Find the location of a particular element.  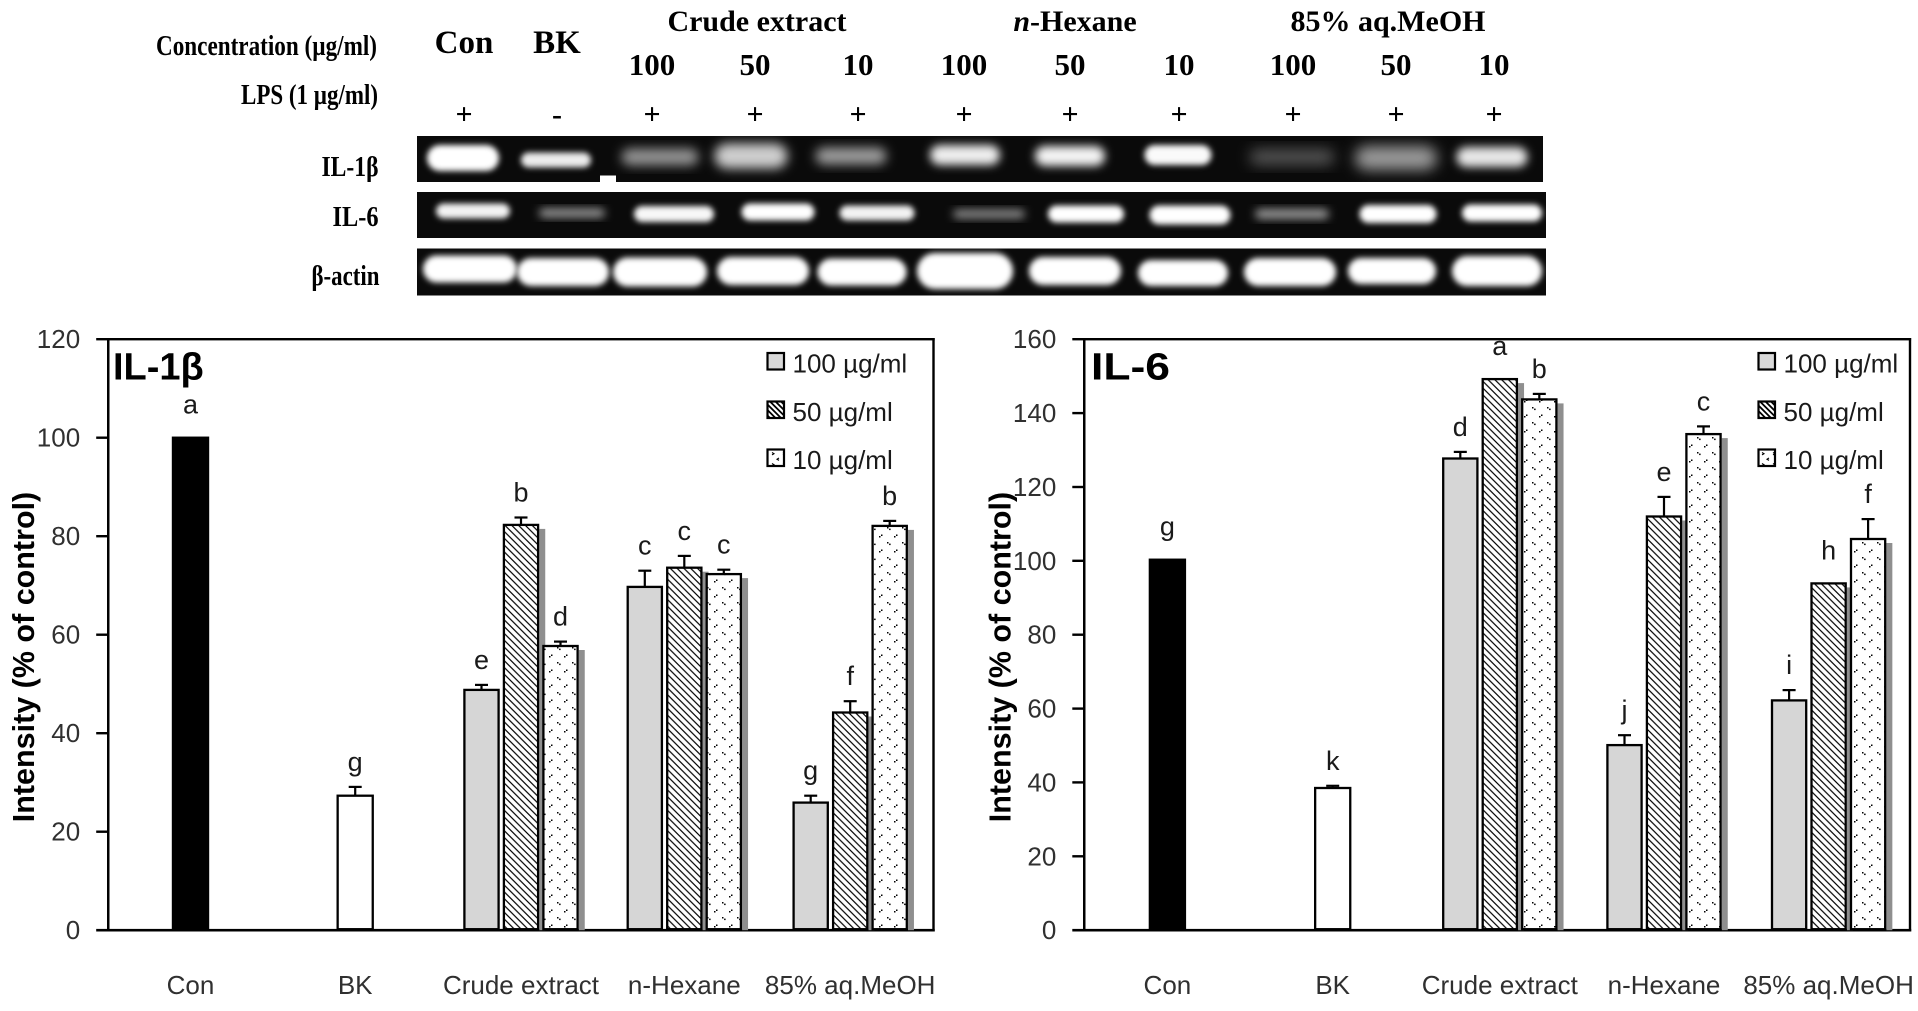

svg-text: LPS (1 µg/ml) is located at coordinates (309, 95).